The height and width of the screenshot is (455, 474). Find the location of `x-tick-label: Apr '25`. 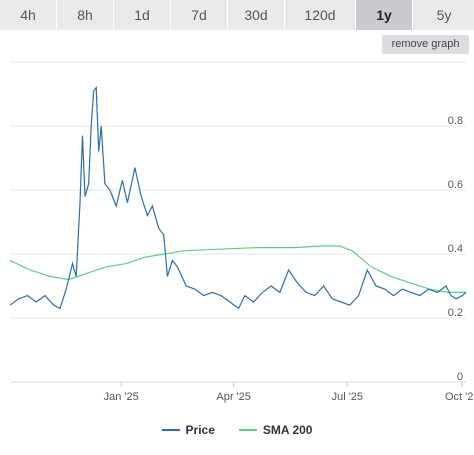

x-tick-label: Apr '25 is located at coordinates (233, 397).